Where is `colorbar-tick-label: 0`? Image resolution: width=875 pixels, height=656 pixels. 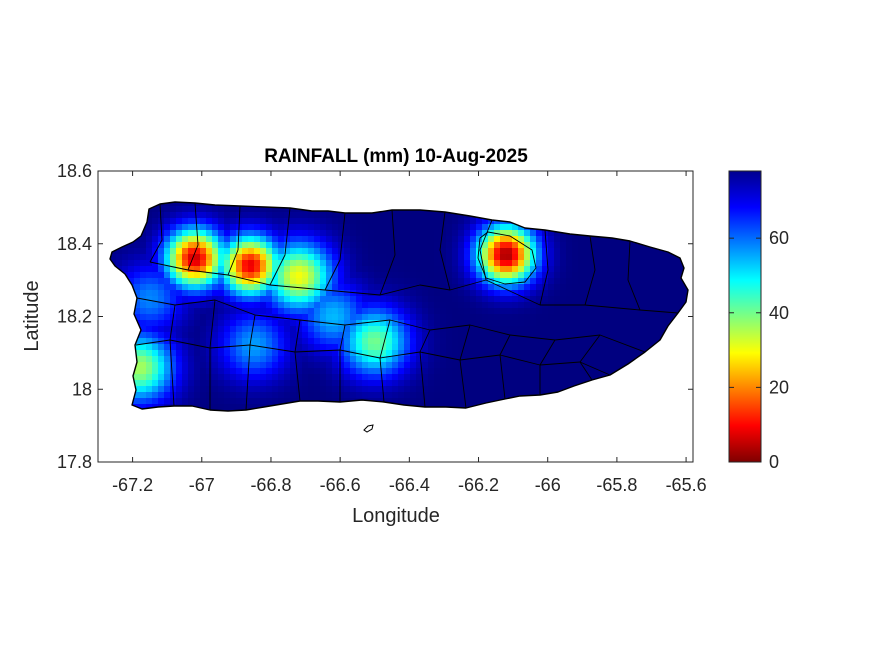 colorbar-tick-label: 0 is located at coordinates (774, 462).